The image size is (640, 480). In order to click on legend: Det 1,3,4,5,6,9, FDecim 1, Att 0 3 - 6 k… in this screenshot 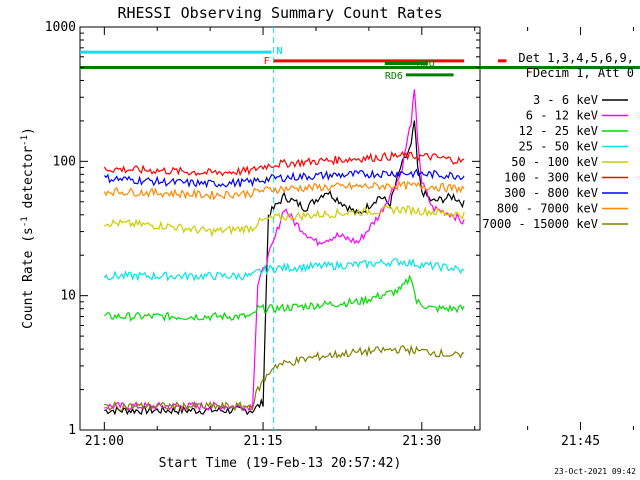, I will do `click(558, 141)`.